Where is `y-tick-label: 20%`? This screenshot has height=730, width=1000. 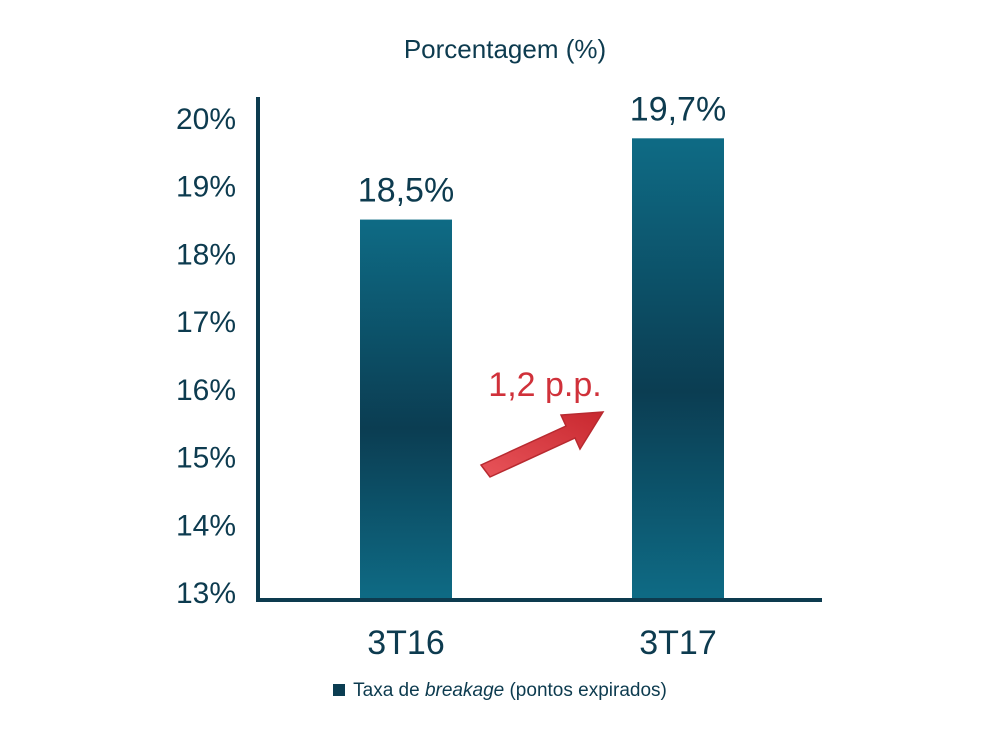 y-tick-label: 20% is located at coordinates (206, 119).